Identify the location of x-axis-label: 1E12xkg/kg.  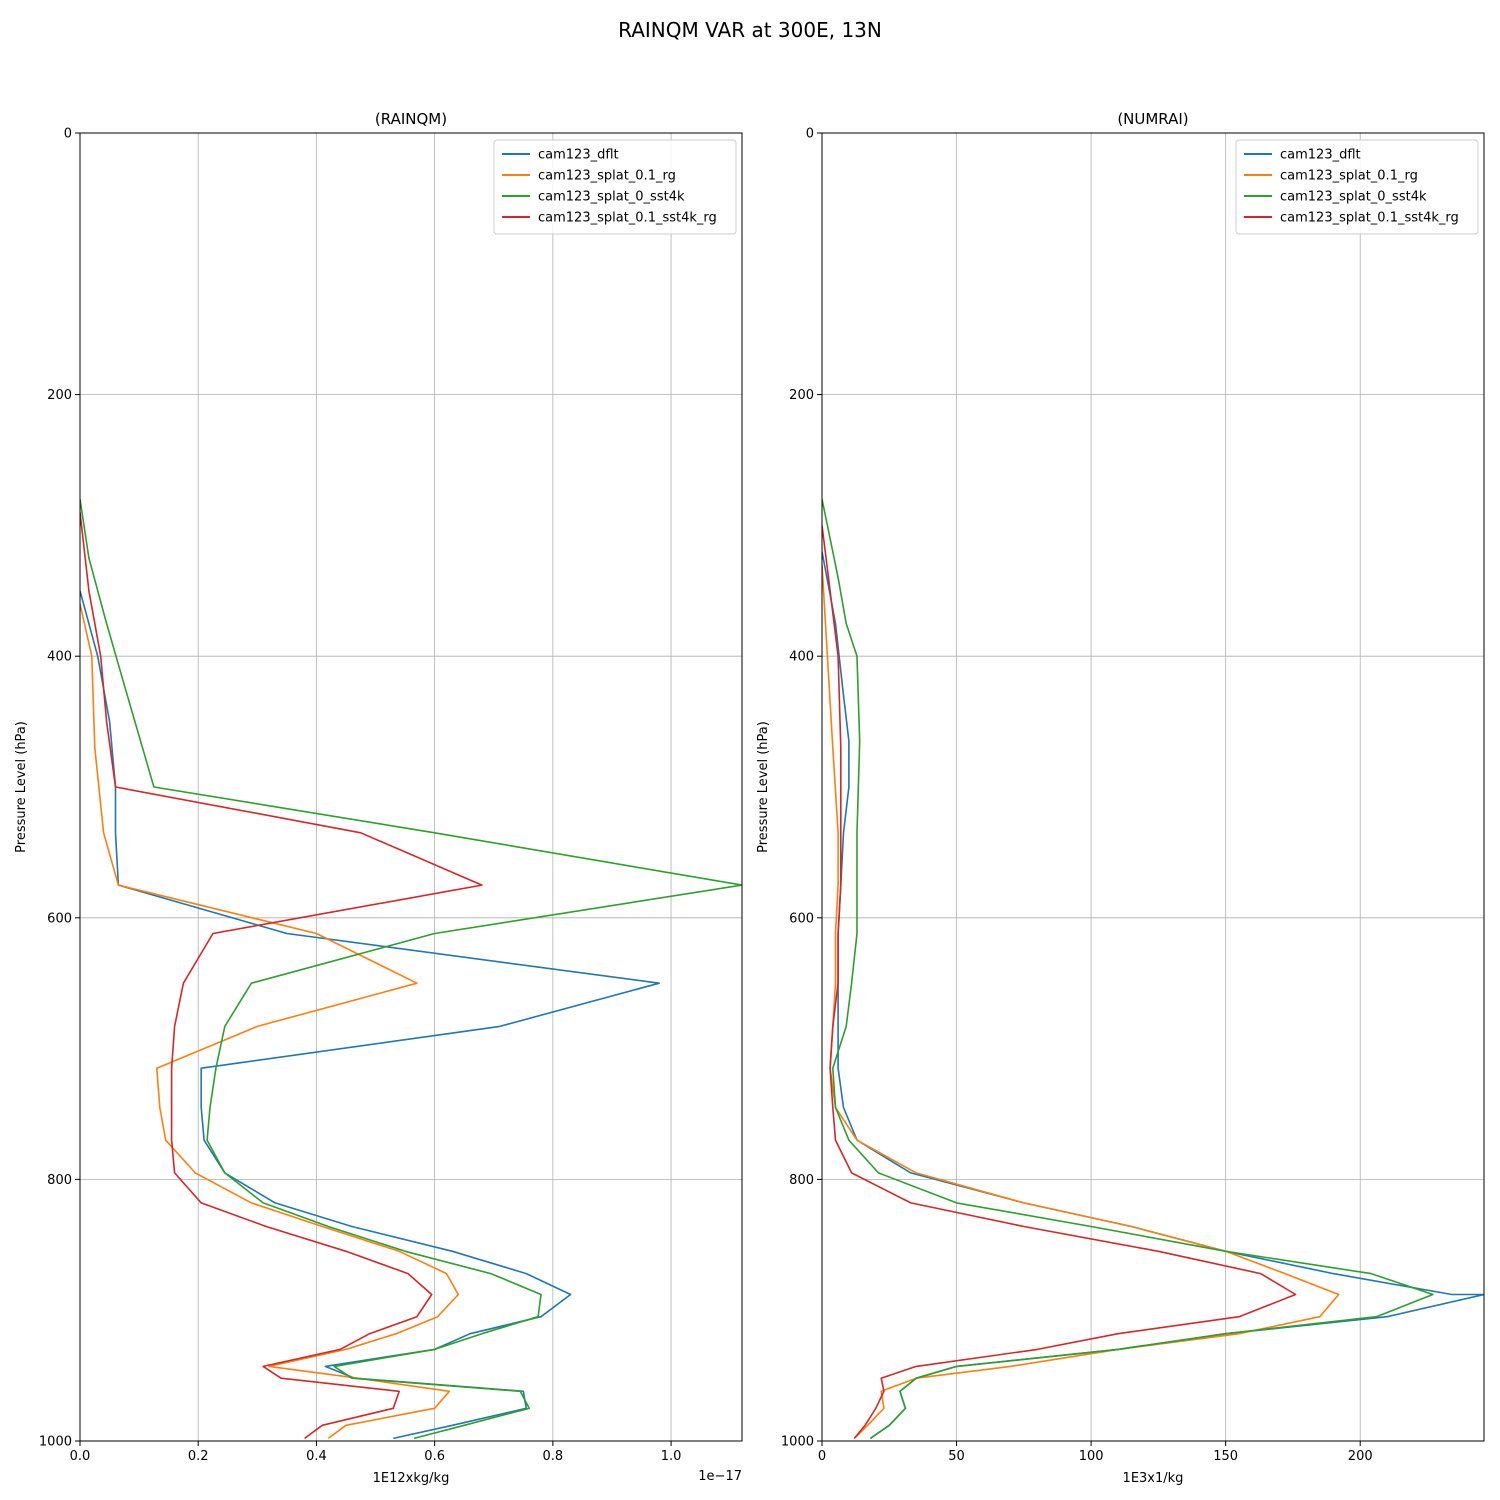
(411, 1478).